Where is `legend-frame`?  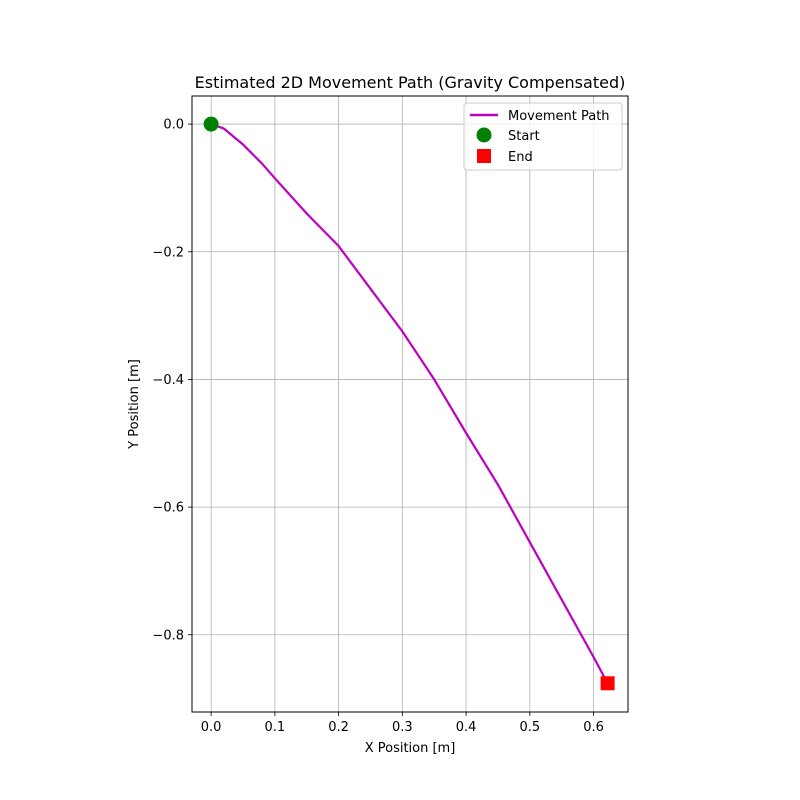
legend-frame is located at coordinates (543, 136).